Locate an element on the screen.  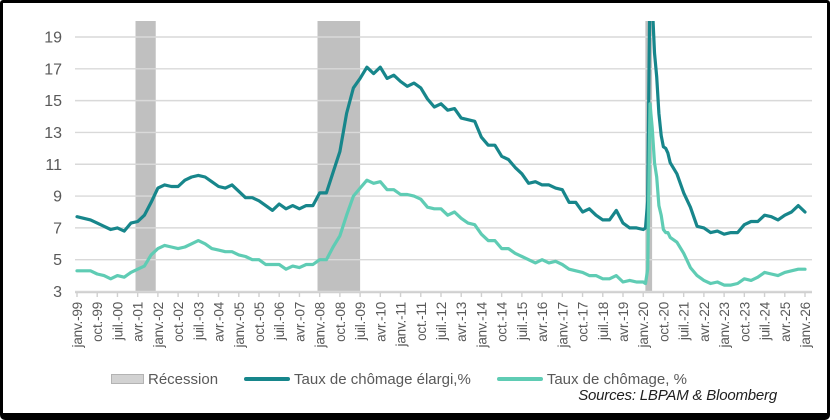
x-tick-label: juil.-06 is located at coordinates (279, 321).